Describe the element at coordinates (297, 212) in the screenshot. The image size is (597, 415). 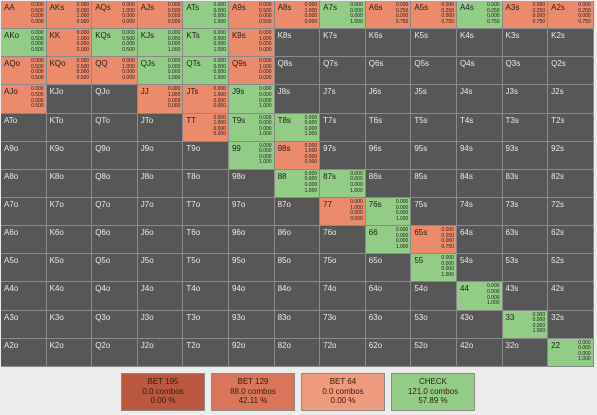
I see `hand-cell: 87o` at that location.